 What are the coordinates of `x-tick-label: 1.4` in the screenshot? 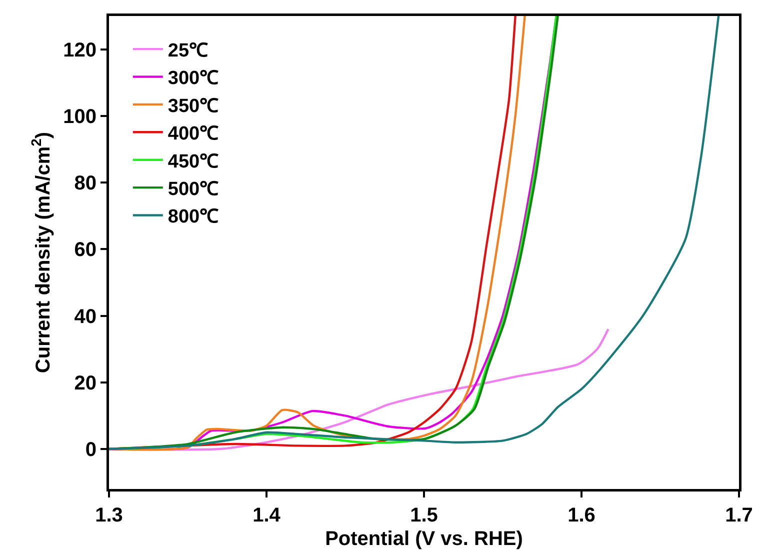 It's located at (267, 515).